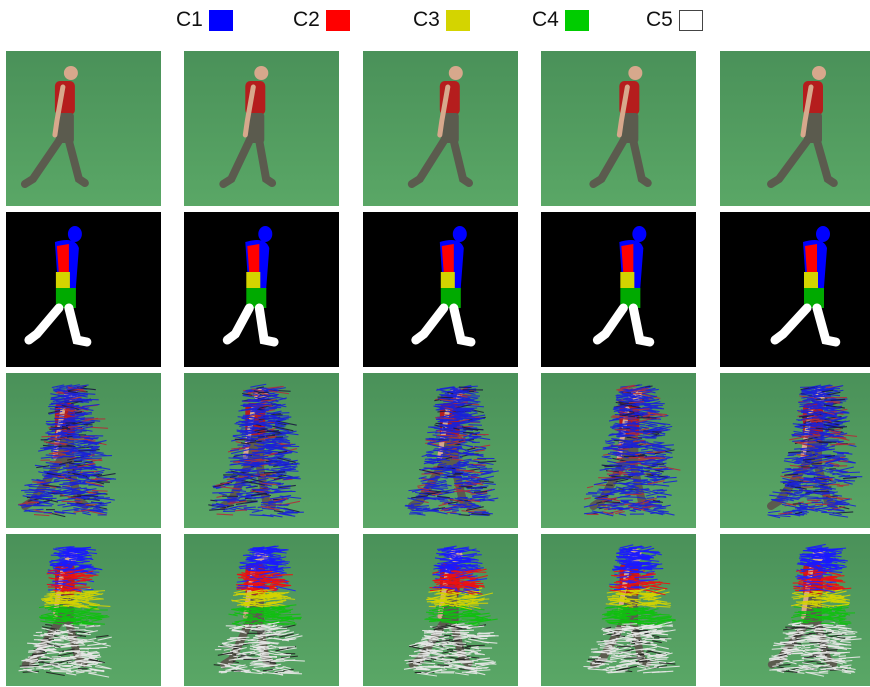 The height and width of the screenshot is (687, 870). What do you see at coordinates (690, 20) in the screenshot?
I see `legend-swatch-c5` at bounding box center [690, 20].